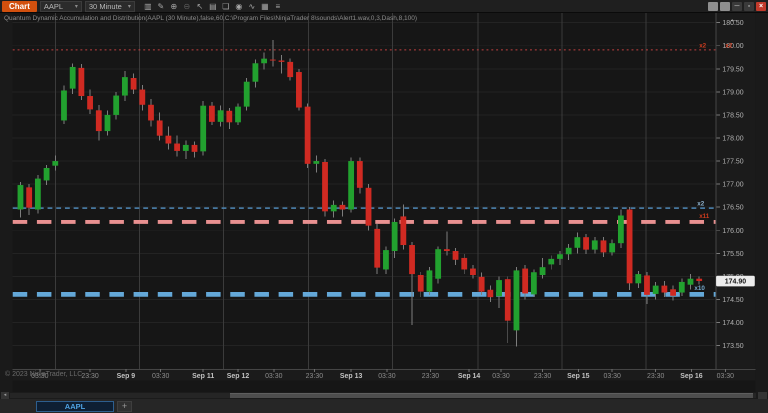 The width and height of the screenshot is (768, 413). I want to click on scrollbar-left-arrow-icon: ◂, so click(5, 395).